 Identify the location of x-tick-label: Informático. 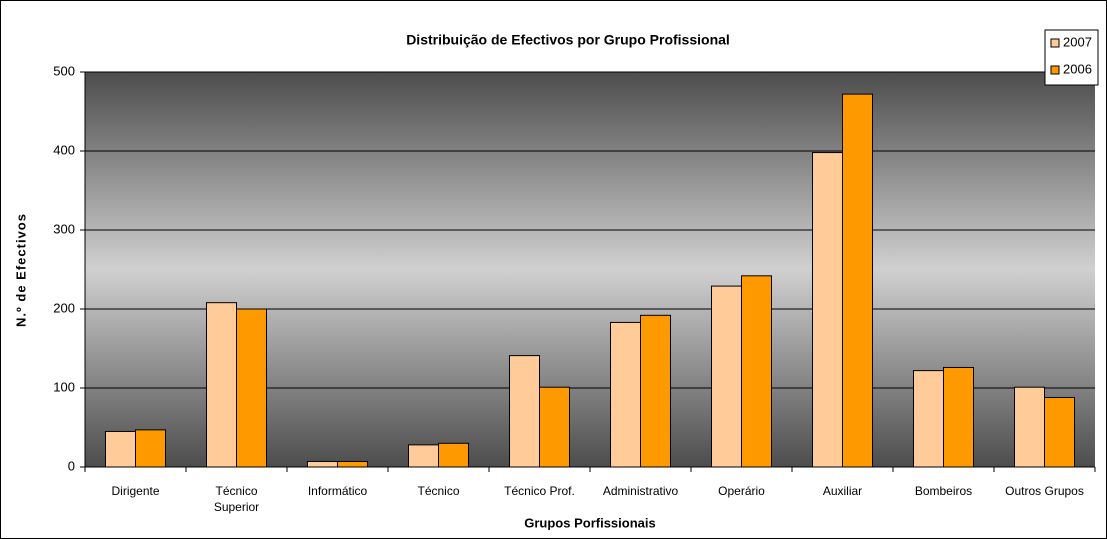
(337, 491).